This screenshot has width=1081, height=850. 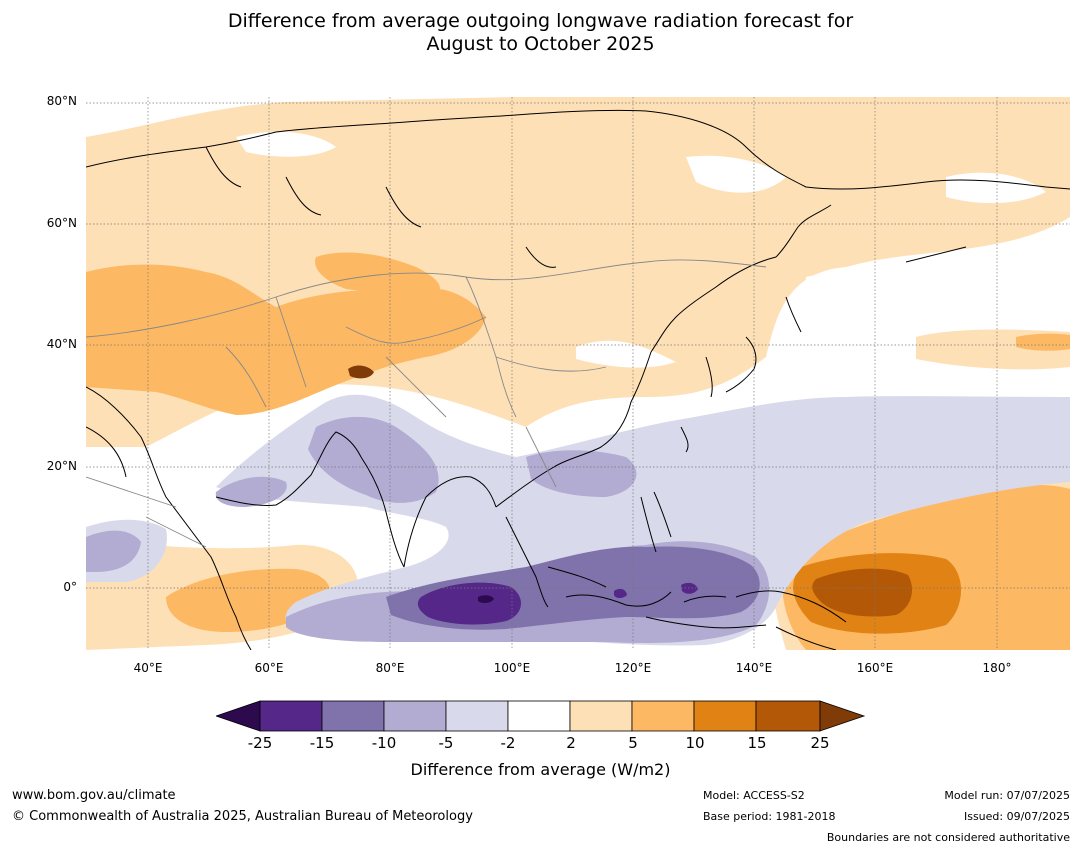 I want to click on lon-label-120e: 120°E, so click(x=633, y=668).